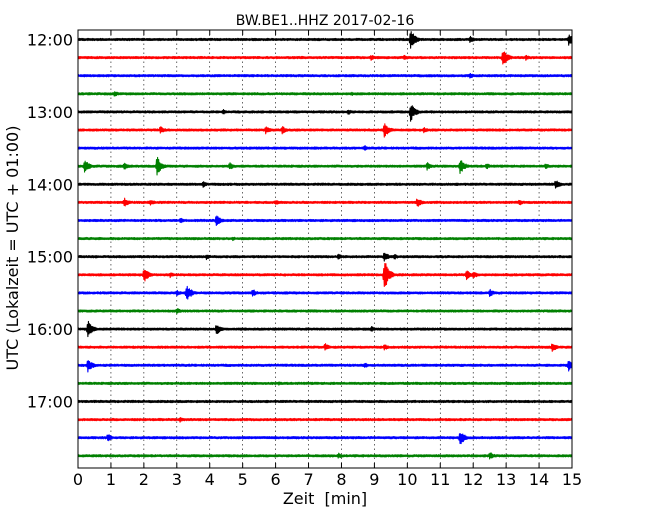 The width and height of the screenshot is (650, 520). Describe the element at coordinates (78, 479) in the screenshot. I see `x-tick-label: 0` at that location.